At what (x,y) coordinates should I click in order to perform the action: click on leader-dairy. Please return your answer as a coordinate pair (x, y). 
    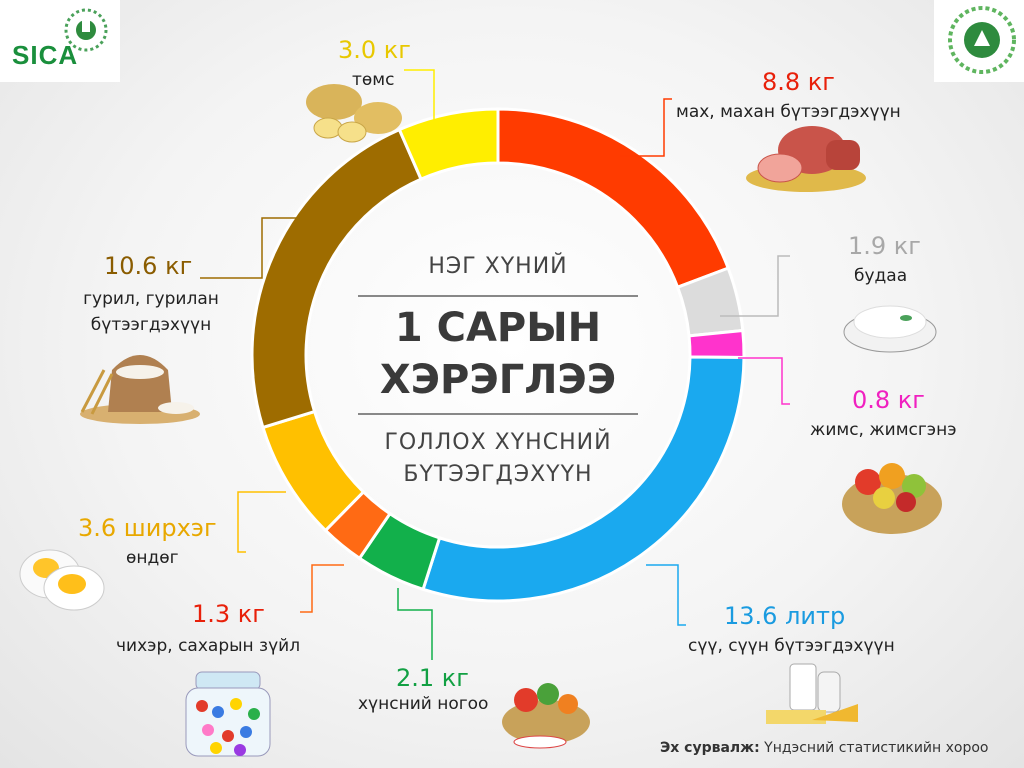
    Looking at the image, I should click on (666, 595).